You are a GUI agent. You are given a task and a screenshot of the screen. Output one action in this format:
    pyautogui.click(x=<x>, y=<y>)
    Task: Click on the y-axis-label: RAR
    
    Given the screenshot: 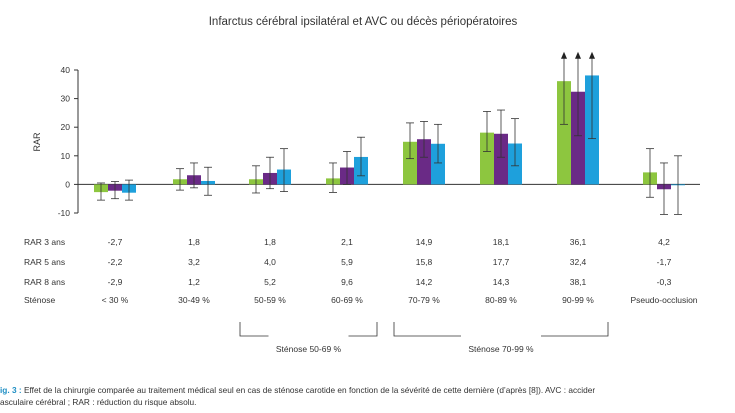 What is the action you would take?
    pyautogui.click(x=37, y=142)
    